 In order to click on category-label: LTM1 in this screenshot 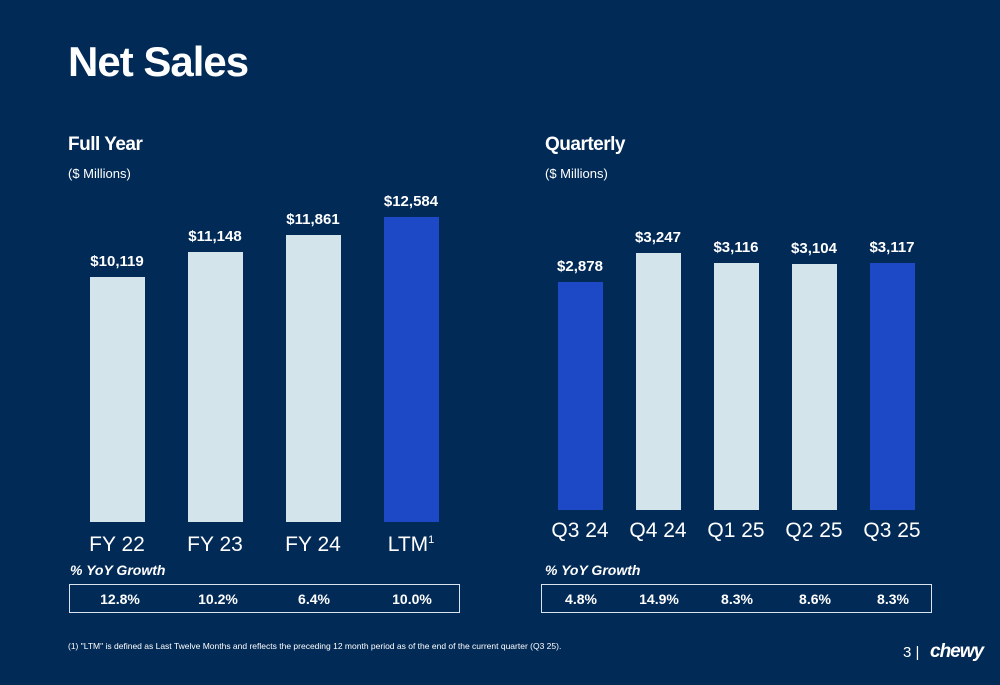, I will do `click(411, 545)`.